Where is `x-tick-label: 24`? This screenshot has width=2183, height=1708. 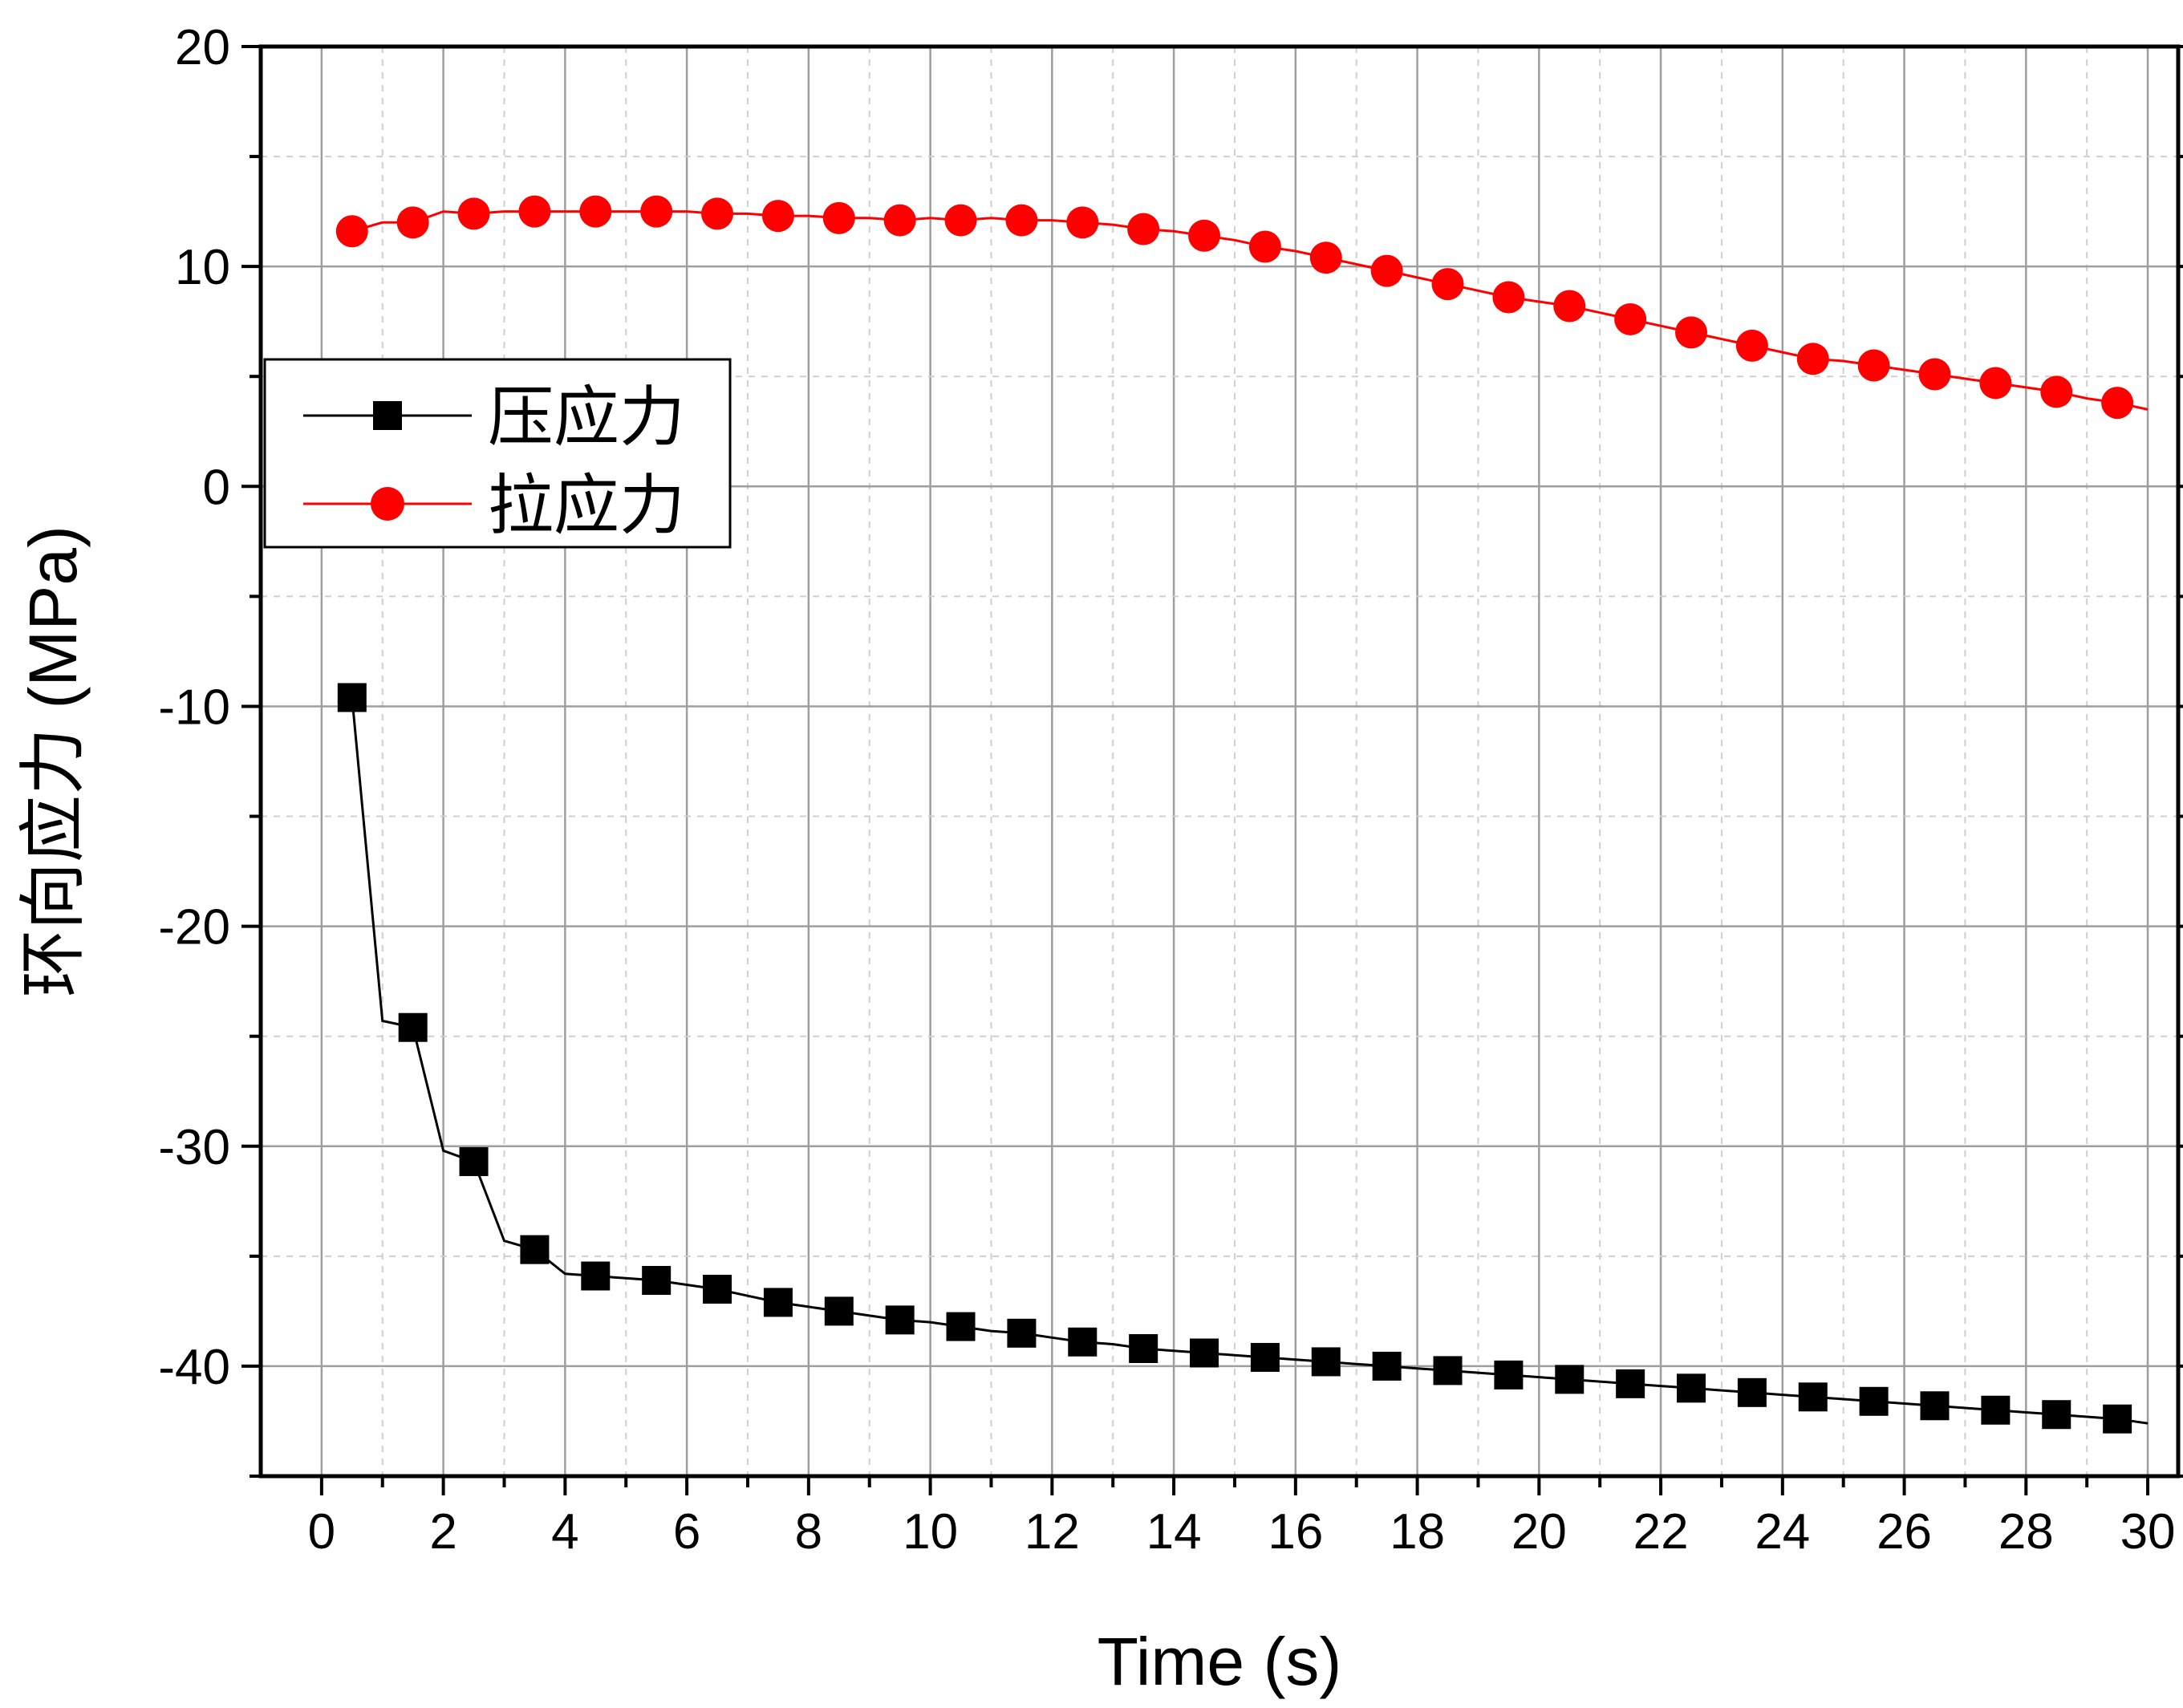
x-tick-label: 24 is located at coordinates (1782, 1532).